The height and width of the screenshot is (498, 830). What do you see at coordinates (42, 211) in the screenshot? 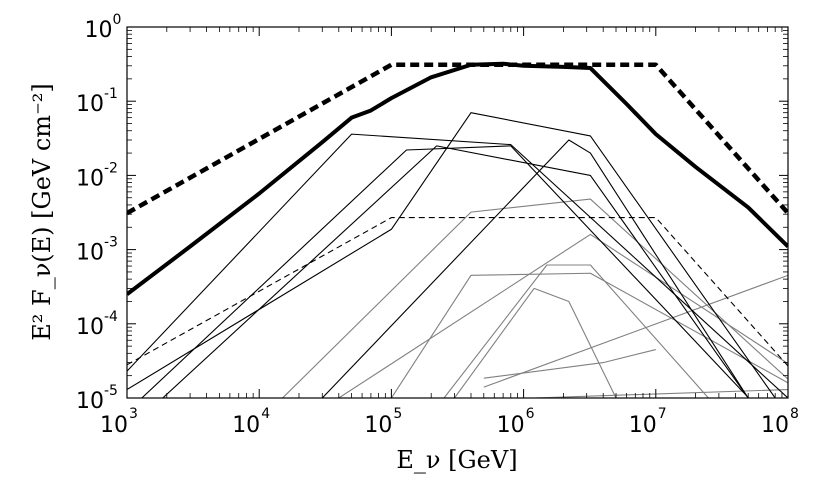
I see `y-axis-label: E² F_ν(E) [GeV cm⁻²]` at bounding box center [42, 211].